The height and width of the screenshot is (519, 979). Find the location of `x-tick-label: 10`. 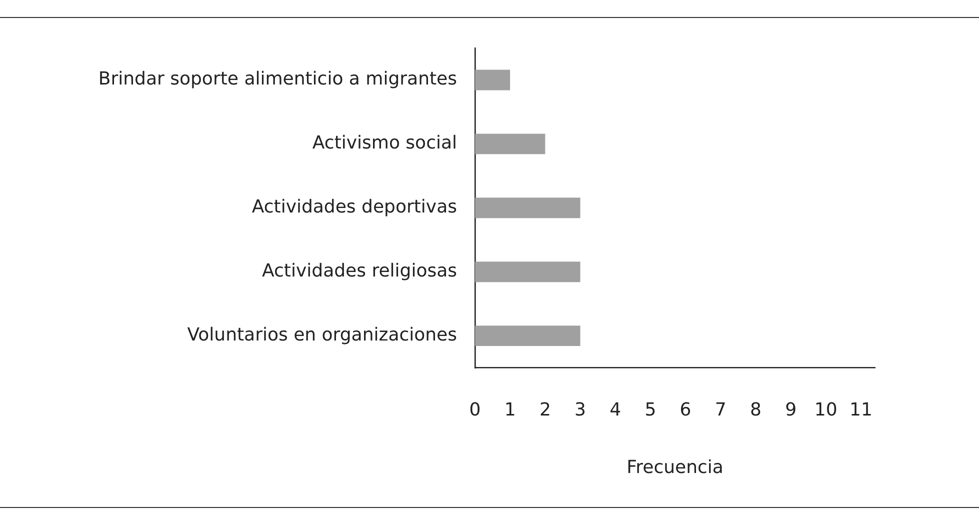

x-tick-label: 10 is located at coordinates (826, 409).